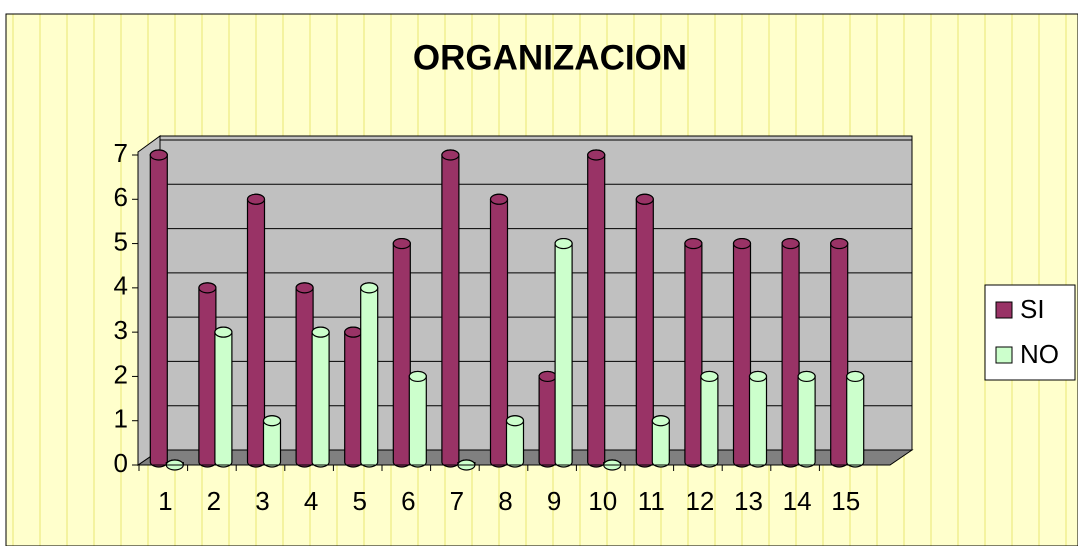 The width and height of the screenshot is (1078, 551). I want to click on y-tick-label: 3, so click(121, 330).